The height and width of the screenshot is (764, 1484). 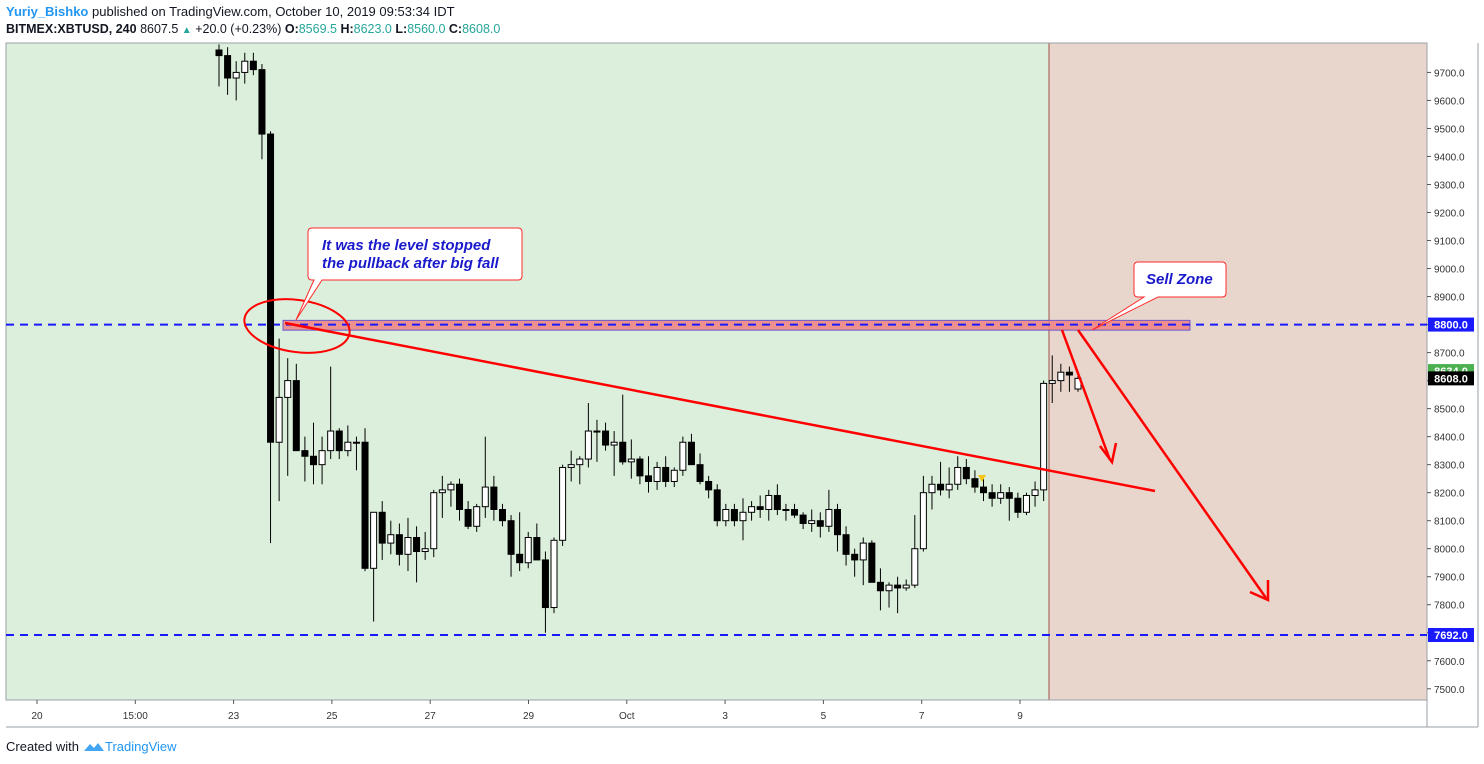 What do you see at coordinates (1449, 410) in the screenshot?
I see `y-tick-label: 8500.0` at bounding box center [1449, 410].